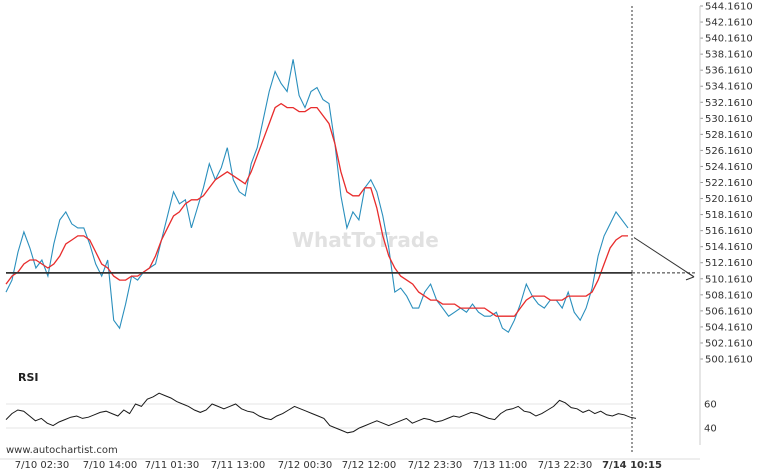 This screenshot has width=760, height=475. Describe the element at coordinates (172, 465) in the screenshot. I see `x-tick-label: 7/11 01:30` at that location.